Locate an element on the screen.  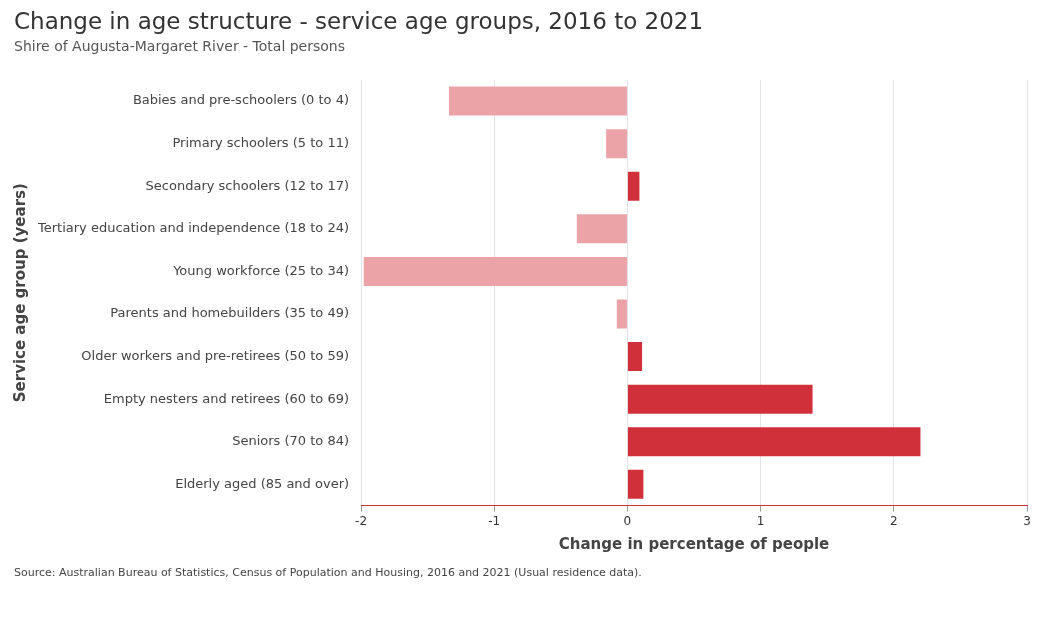
x-tick-label: -1 is located at coordinates (494, 520).